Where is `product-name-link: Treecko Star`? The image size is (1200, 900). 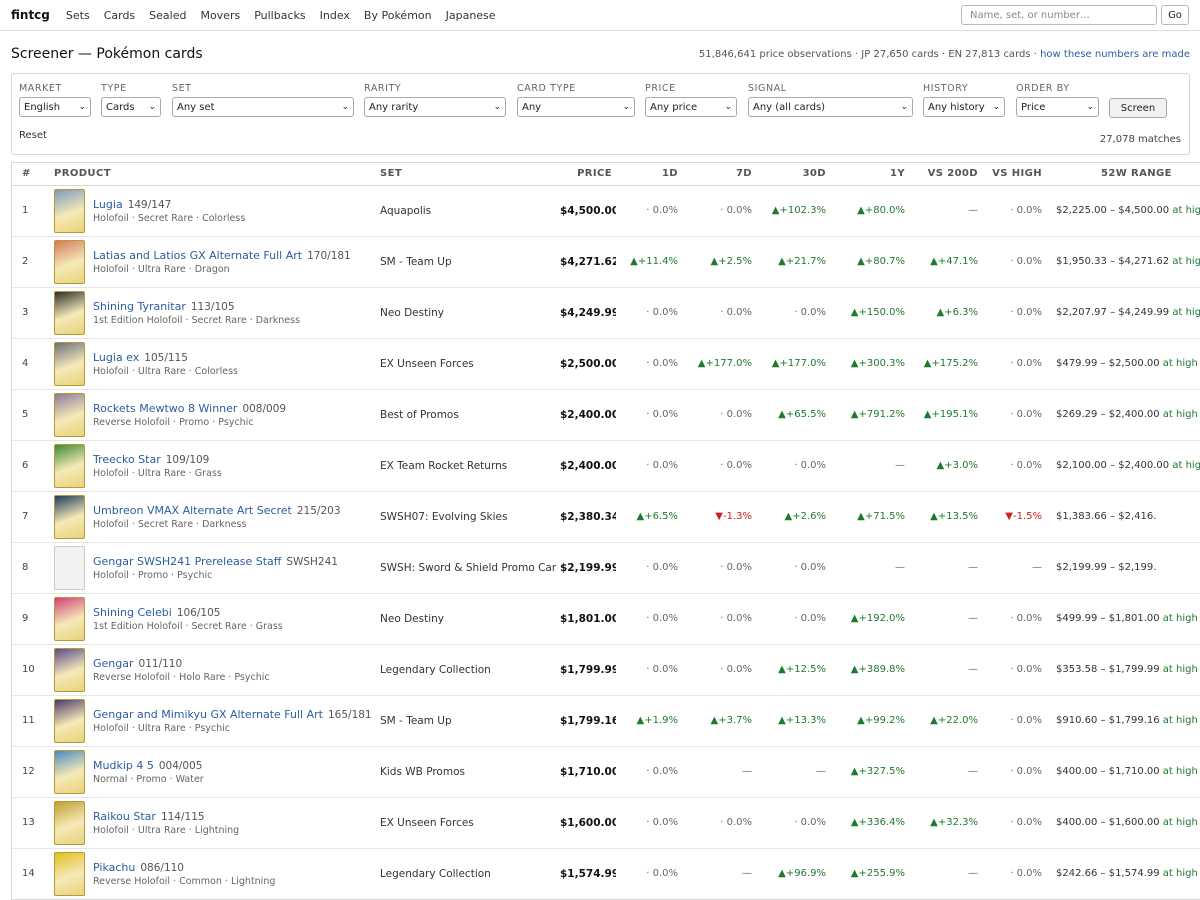
product-name-link: Treecko Star is located at coordinates (127, 459).